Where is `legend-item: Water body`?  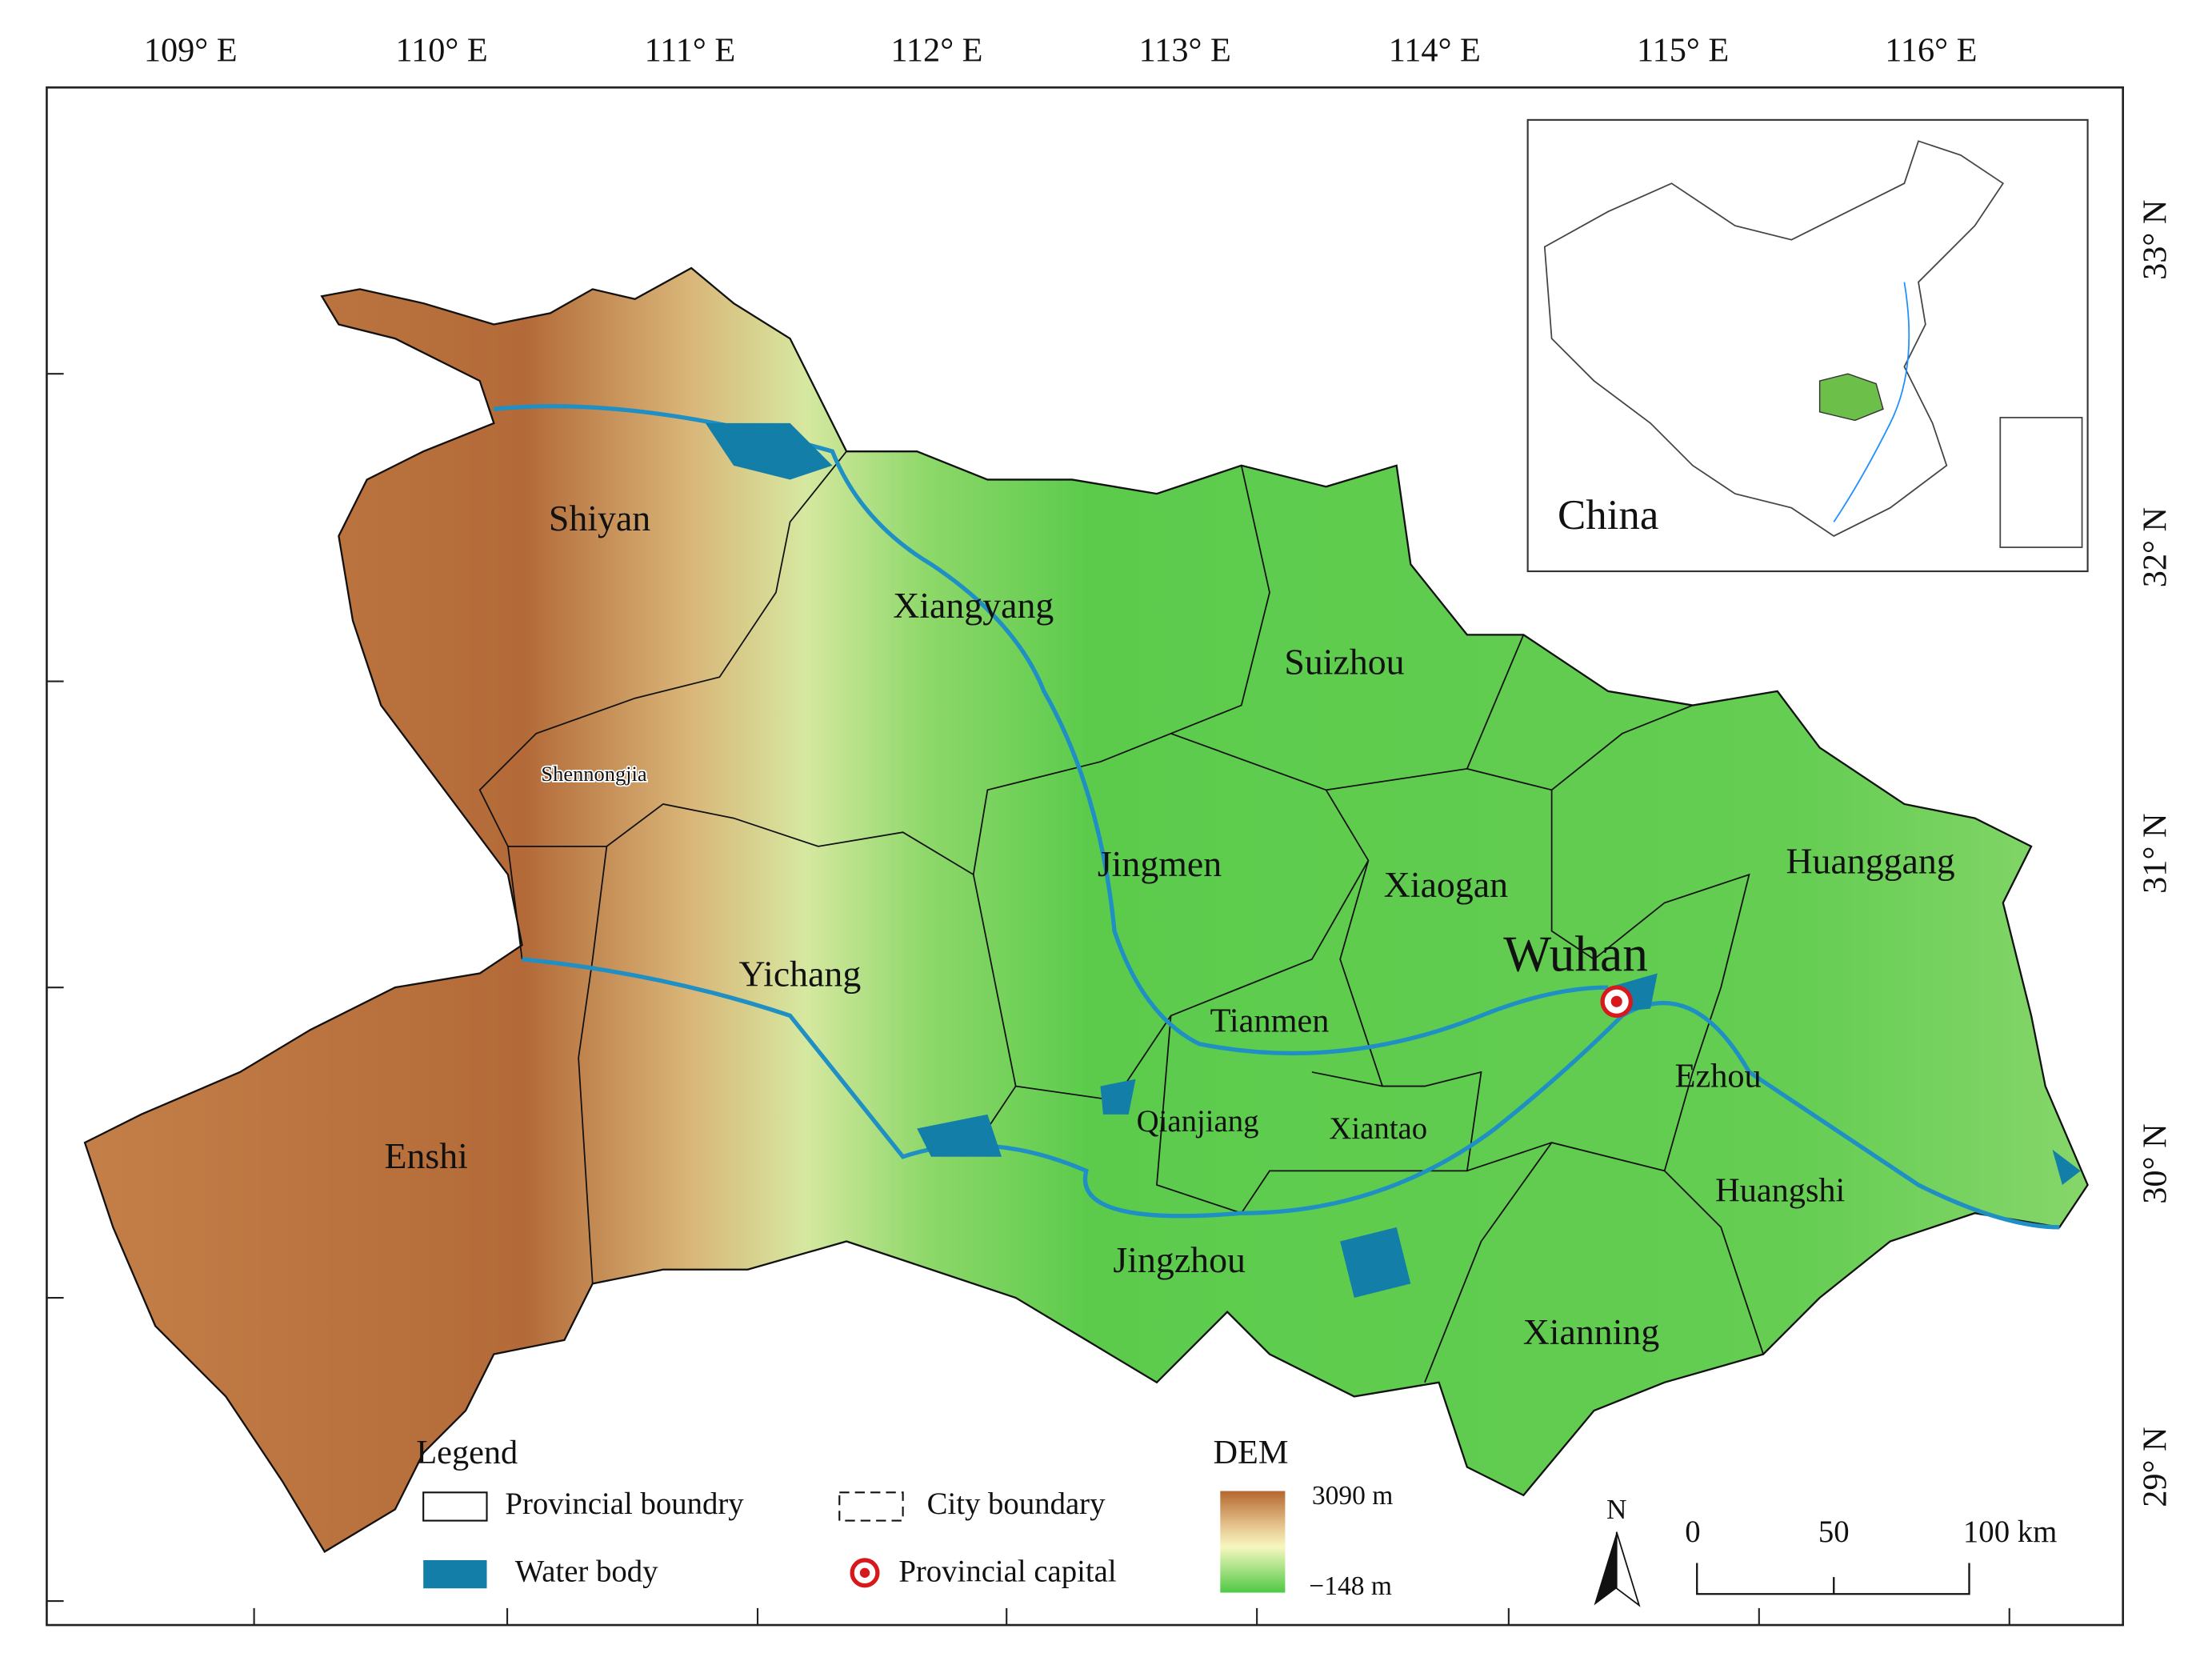 legend-item: Water body is located at coordinates (586, 1571).